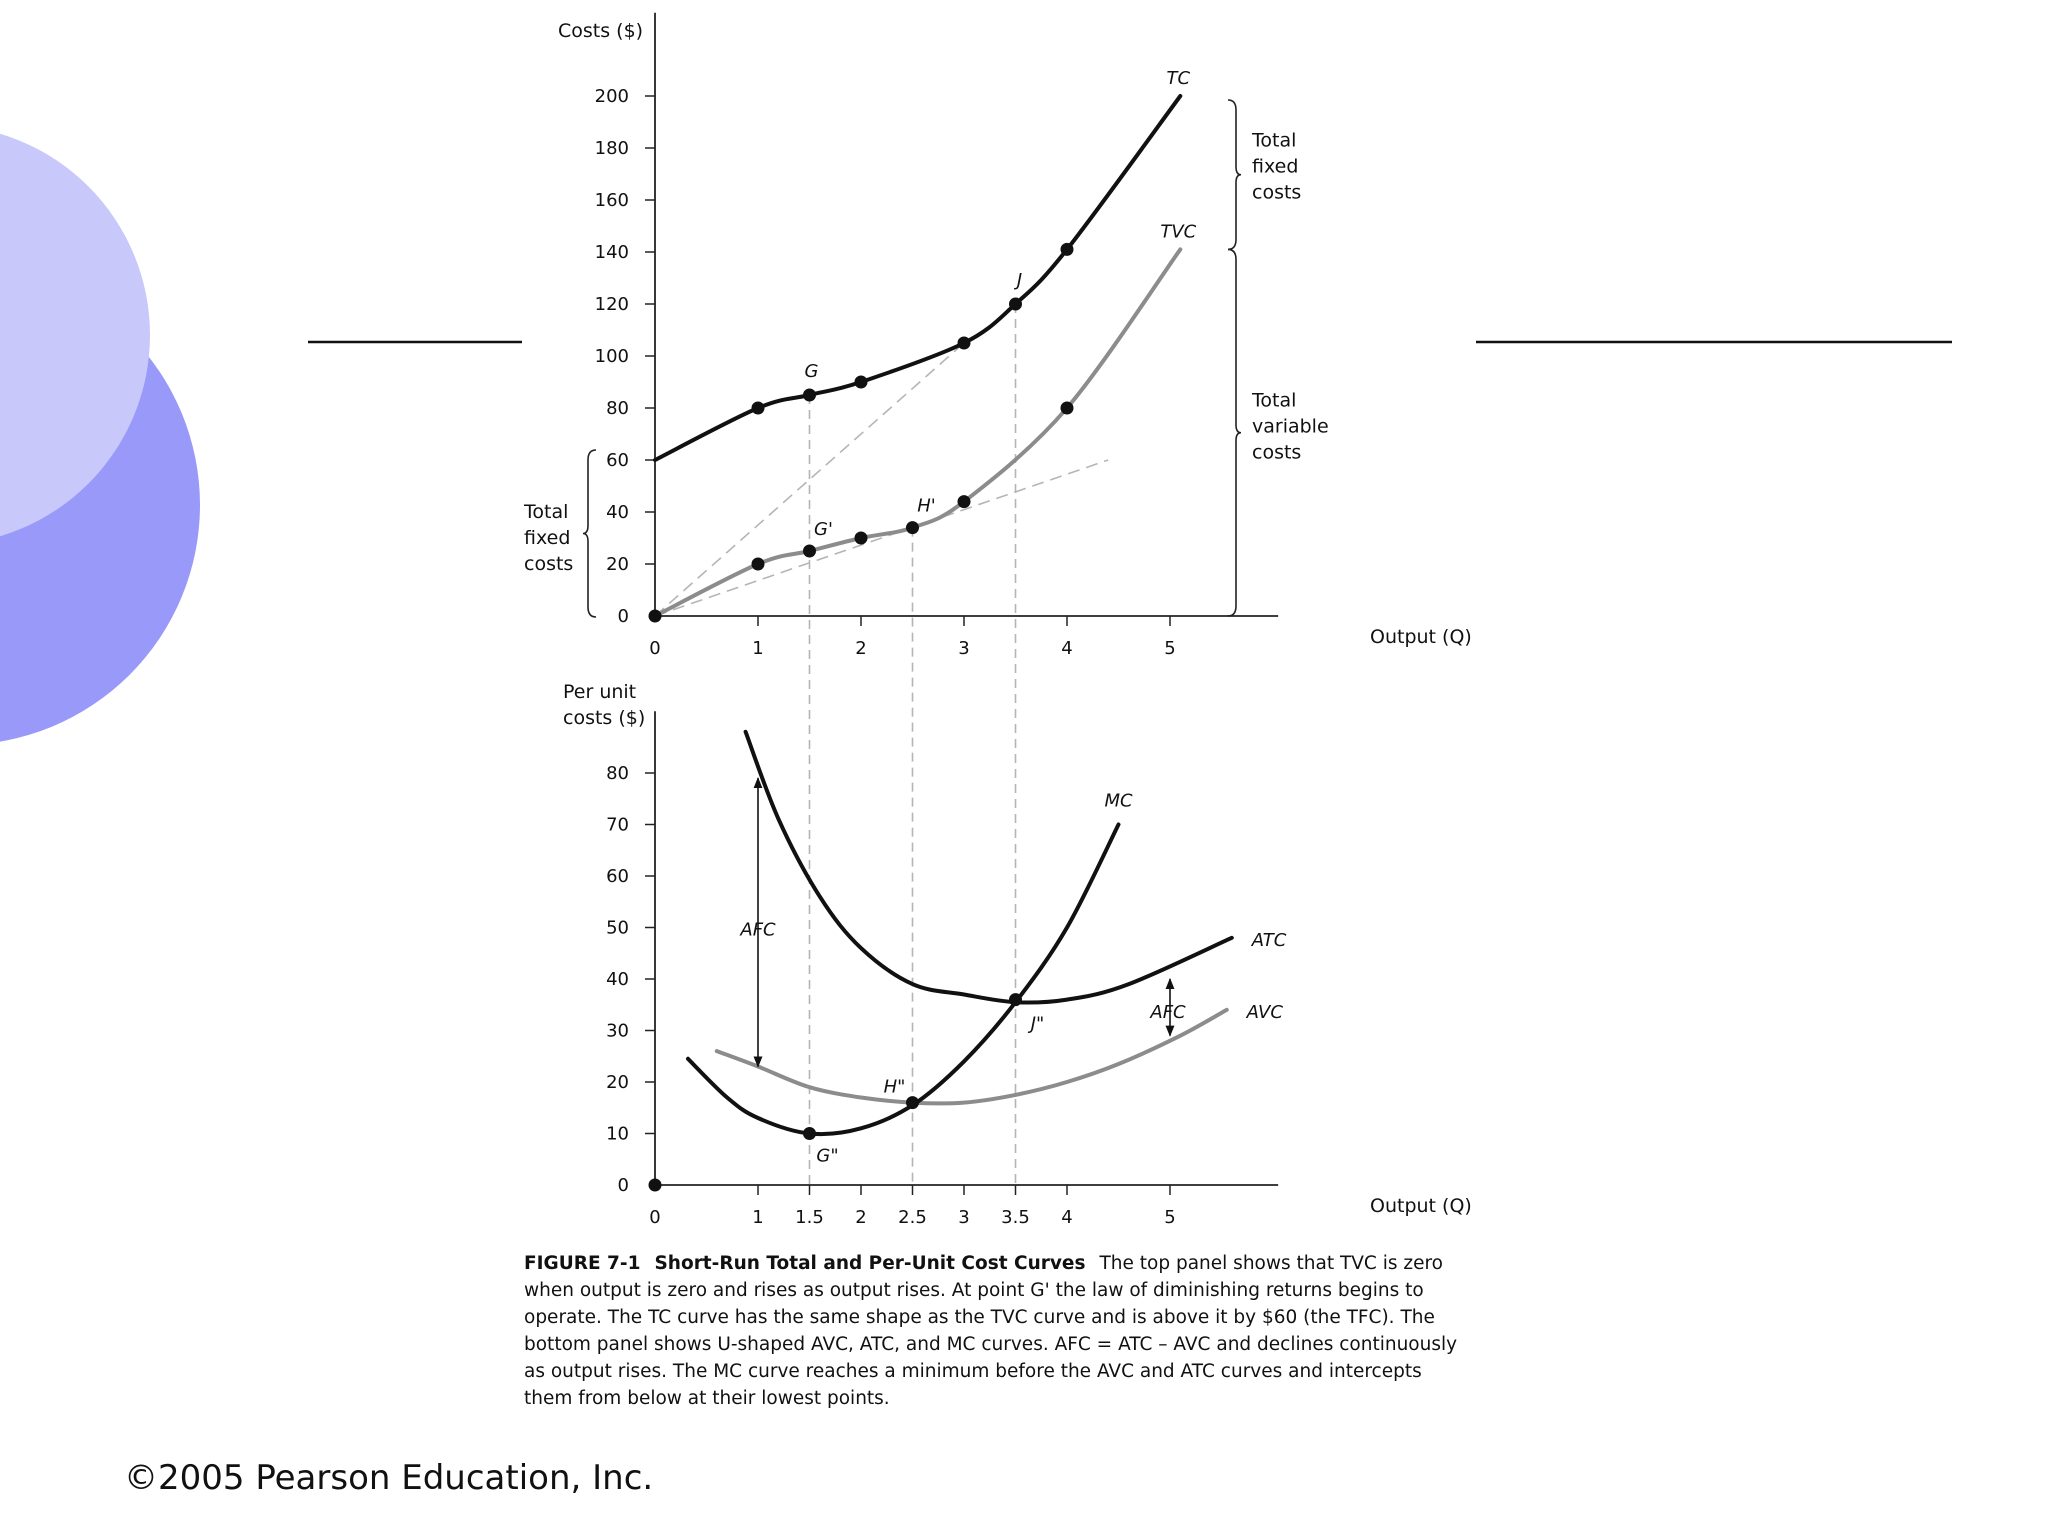 The height and width of the screenshot is (1536, 2048). I want to click on bottom-y-tick-label: 30, so click(617, 1031).